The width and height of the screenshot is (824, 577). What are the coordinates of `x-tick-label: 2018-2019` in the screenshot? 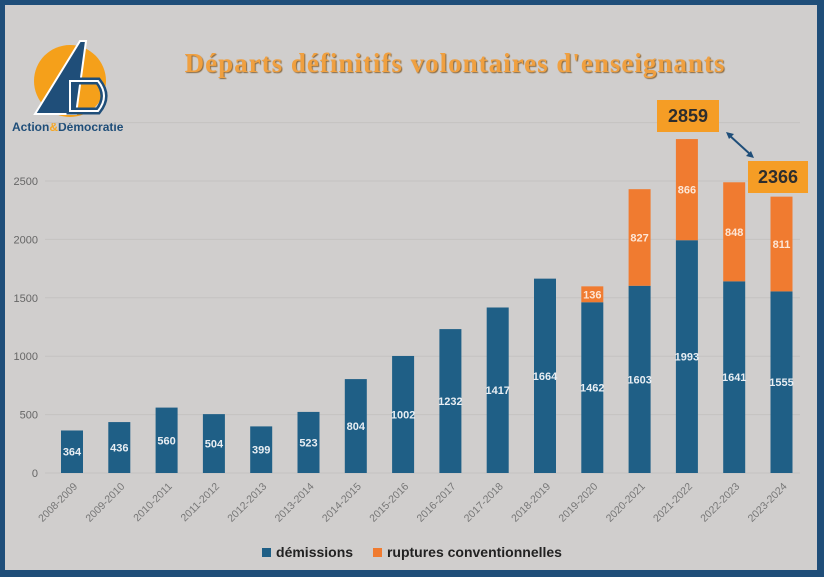 It's located at (531, 503).